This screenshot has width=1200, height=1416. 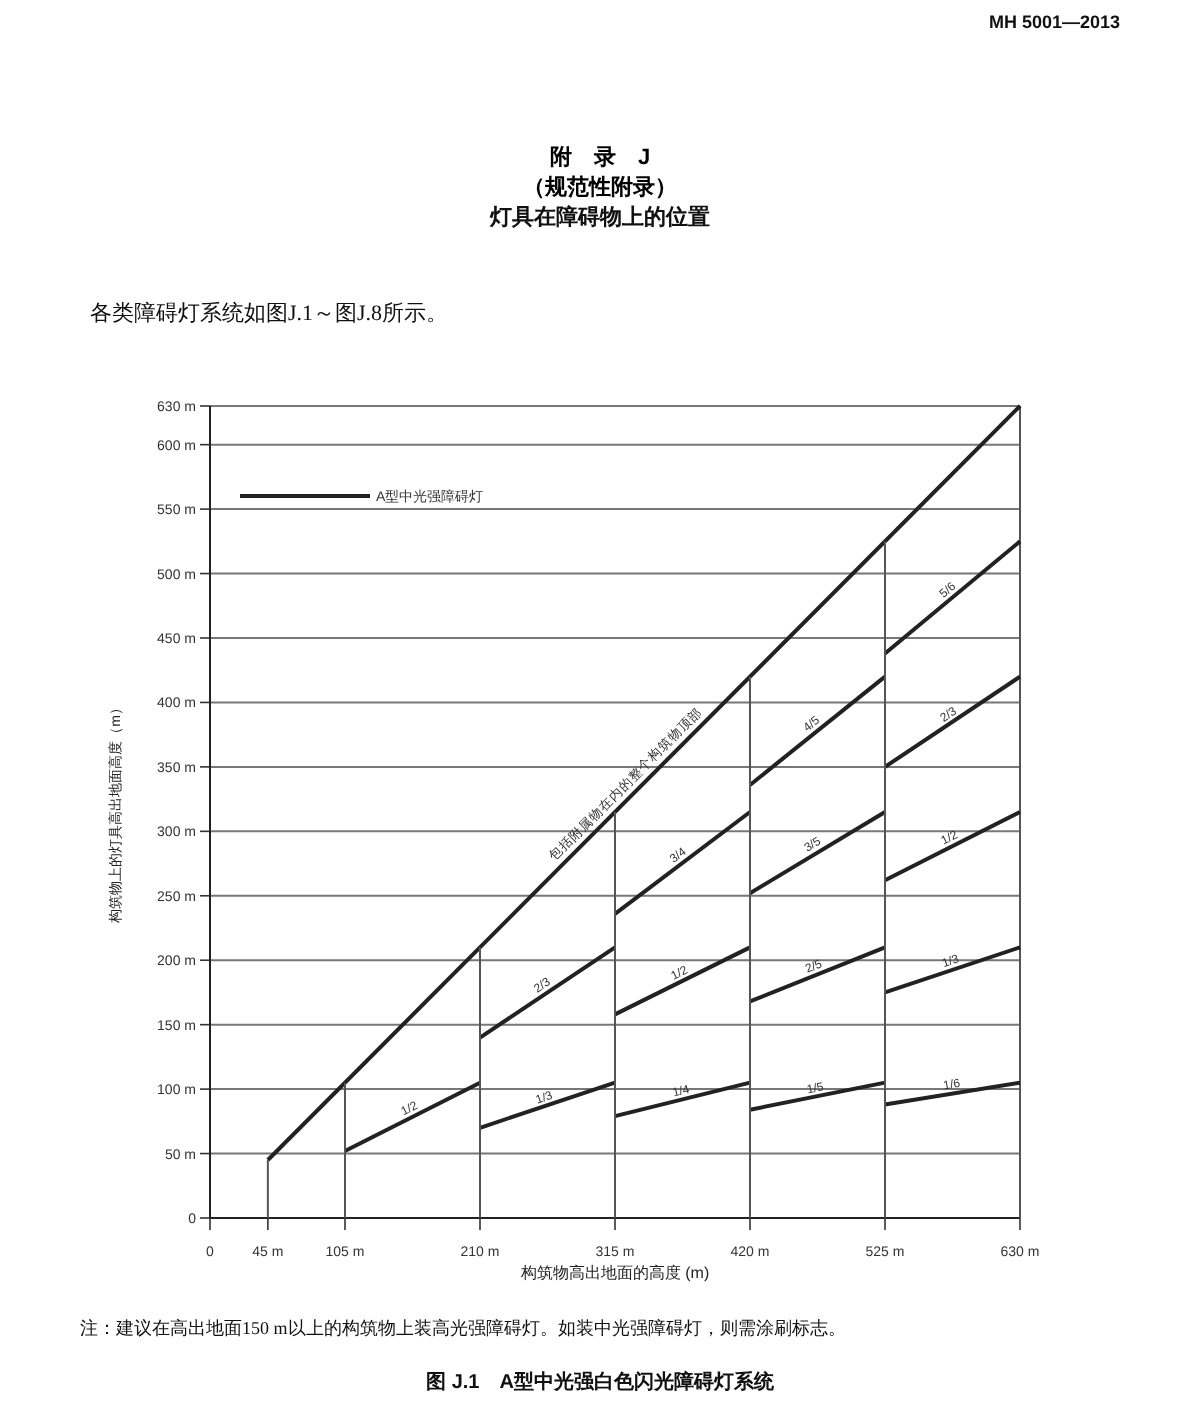 What do you see at coordinates (269, 314) in the screenshot?
I see `annotation: 各类障碍灯系统如图J.1～图J.8所示。` at bounding box center [269, 314].